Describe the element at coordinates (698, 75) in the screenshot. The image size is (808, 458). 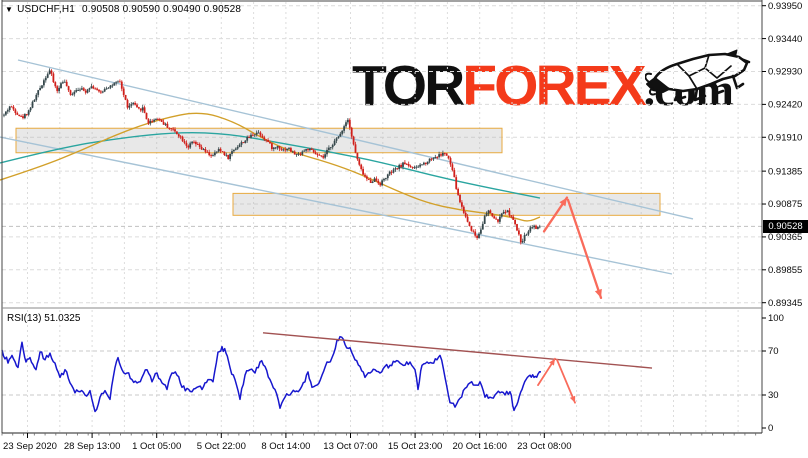
I see `bull-icon` at that location.